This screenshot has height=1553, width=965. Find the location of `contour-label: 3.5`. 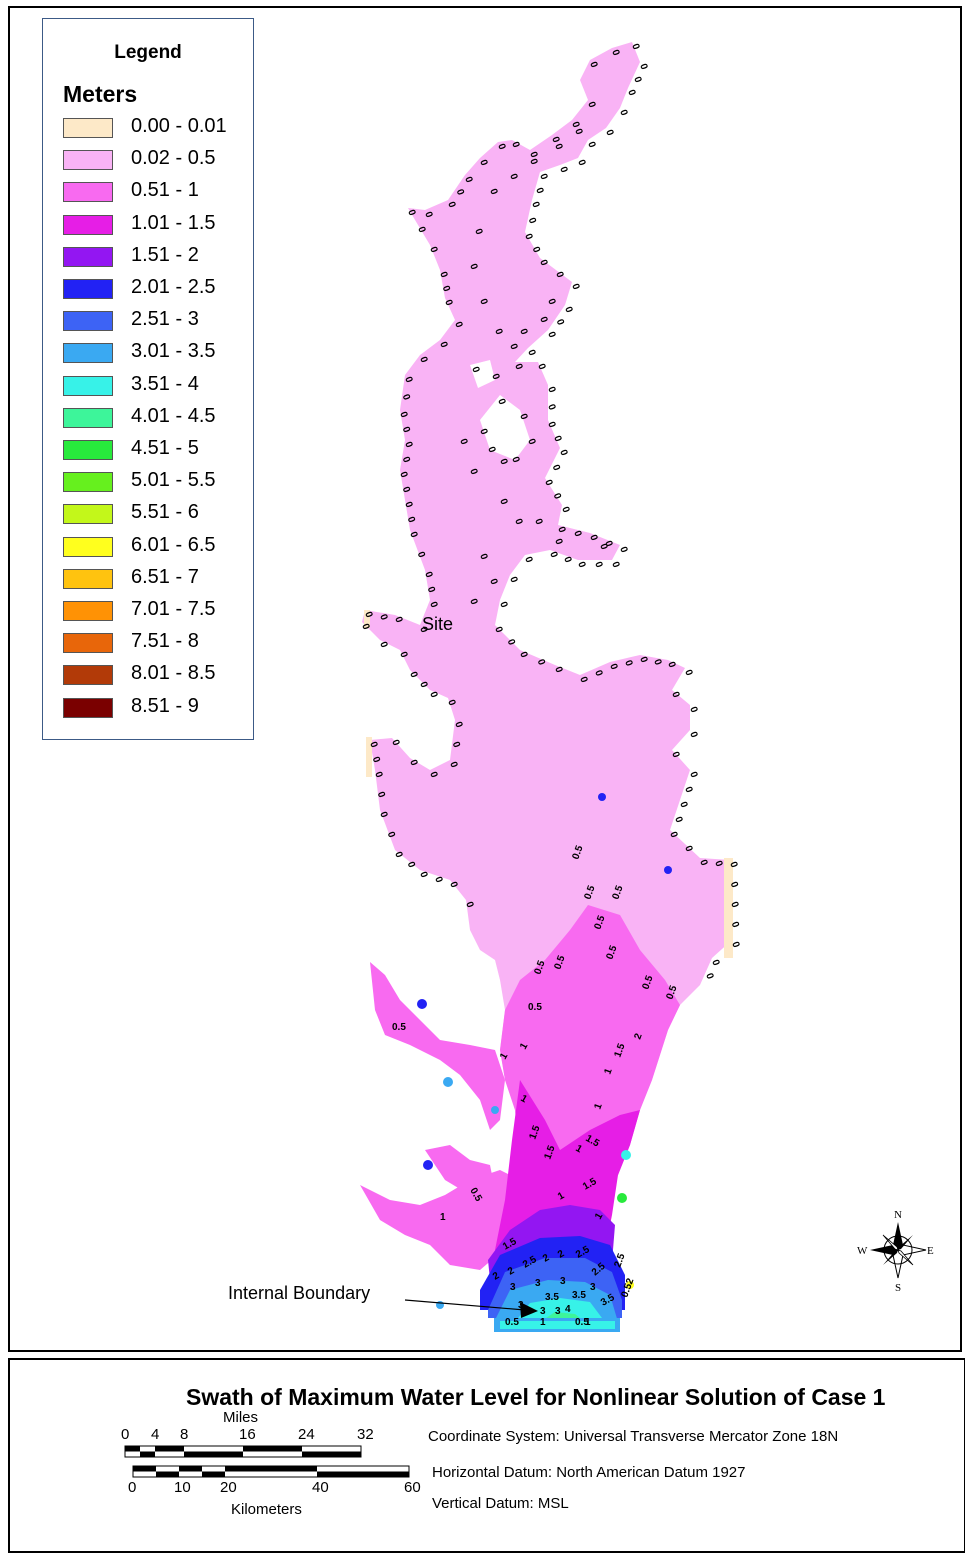

contour-label: 3.5 is located at coordinates (552, 1297).